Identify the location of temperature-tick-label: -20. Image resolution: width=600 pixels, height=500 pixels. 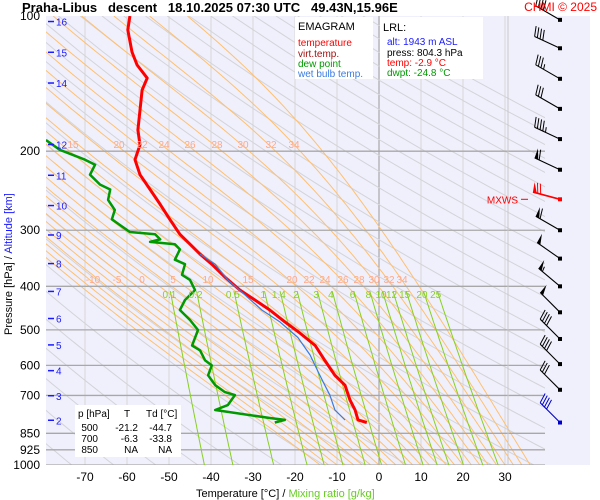
(295, 477).